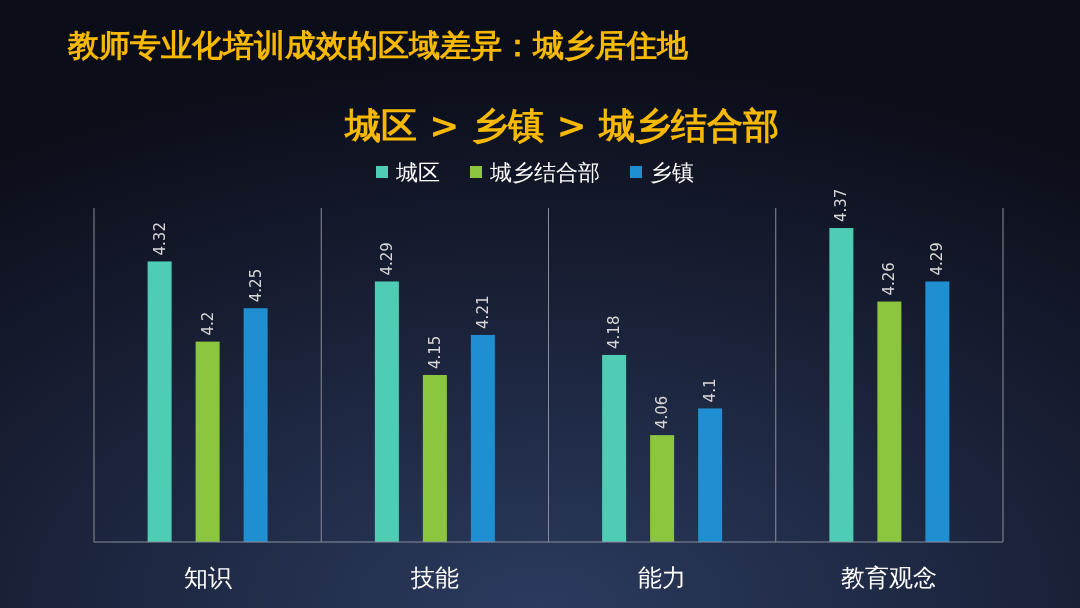 Image resolution: width=1080 pixels, height=608 pixels. What do you see at coordinates (841, 205) in the screenshot?
I see `data-label: 4.37` at bounding box center [841, 205].